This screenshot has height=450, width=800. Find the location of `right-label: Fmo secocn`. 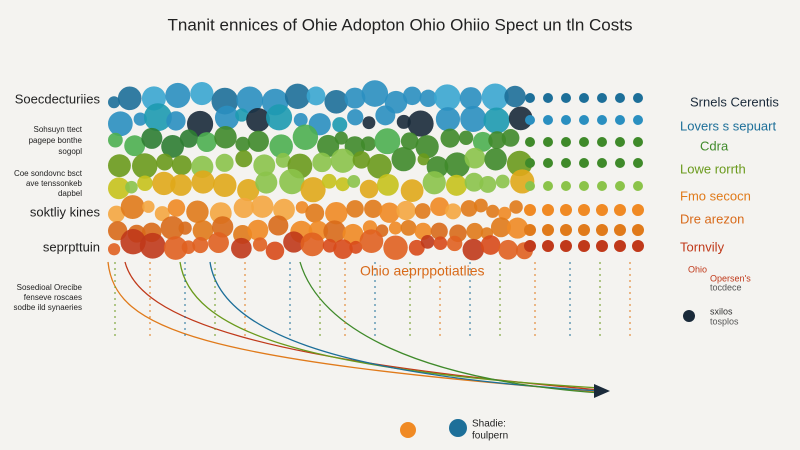

right-label: Fmo secocn is located at coordinates (715, 195).